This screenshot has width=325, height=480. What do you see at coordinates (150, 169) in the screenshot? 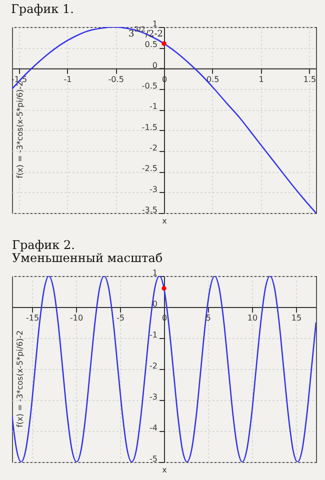
I see `y-tick-label: -2.5` at bounding box center [150, 169].